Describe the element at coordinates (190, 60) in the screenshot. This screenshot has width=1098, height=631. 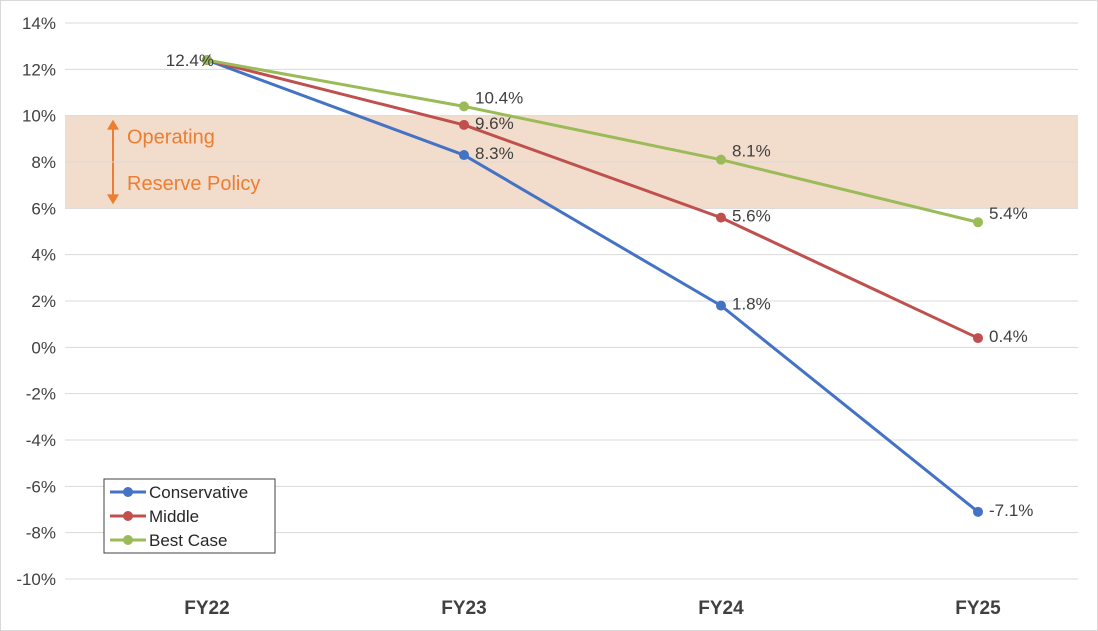
I see `data-label-conservative: 12.4%` at that location.